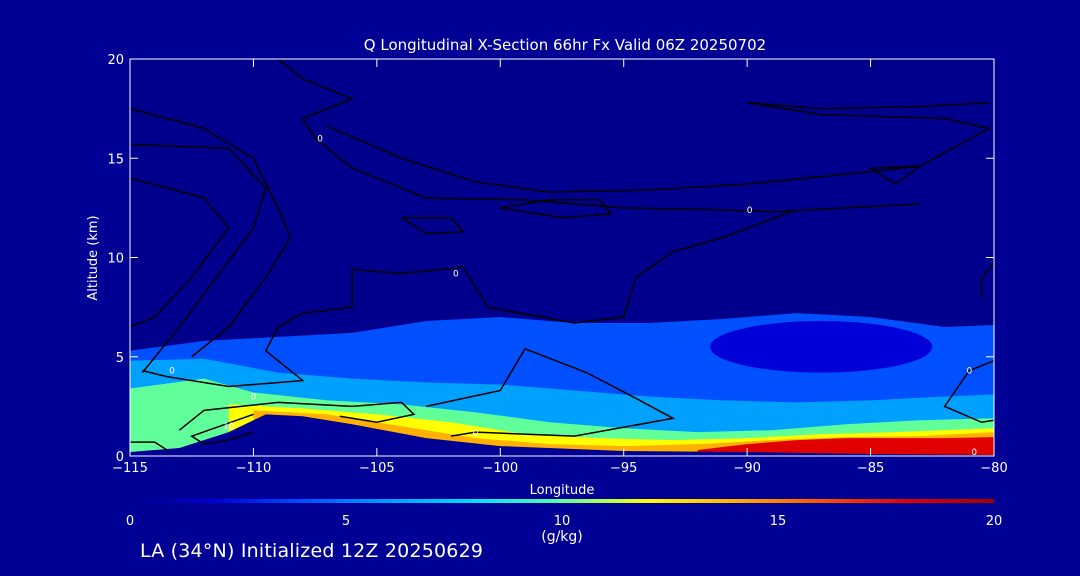 This screenshot has height=576, width=1080. Describe the element at coordinates (377, 468) in the screenshot. I see `x-tick-label: −105` at that location.